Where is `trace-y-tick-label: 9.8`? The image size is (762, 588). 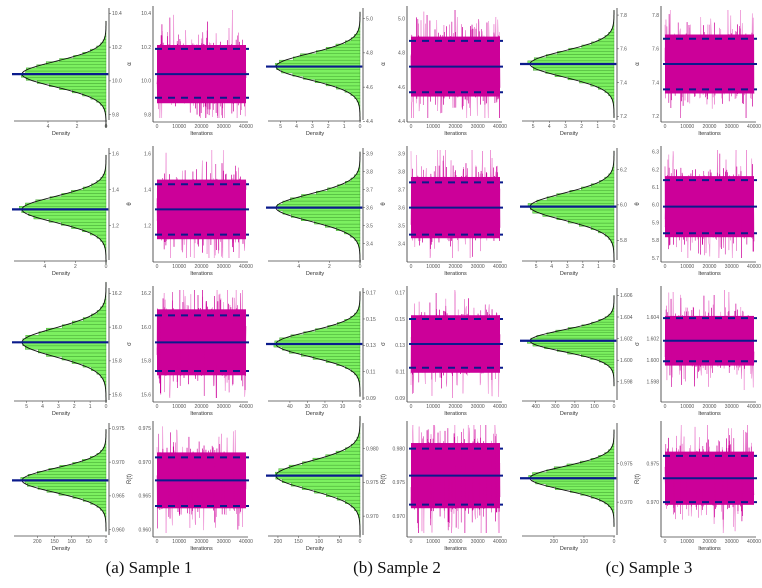
trace-y-tick-label: 9.8 is located at coordinates (147, 115).